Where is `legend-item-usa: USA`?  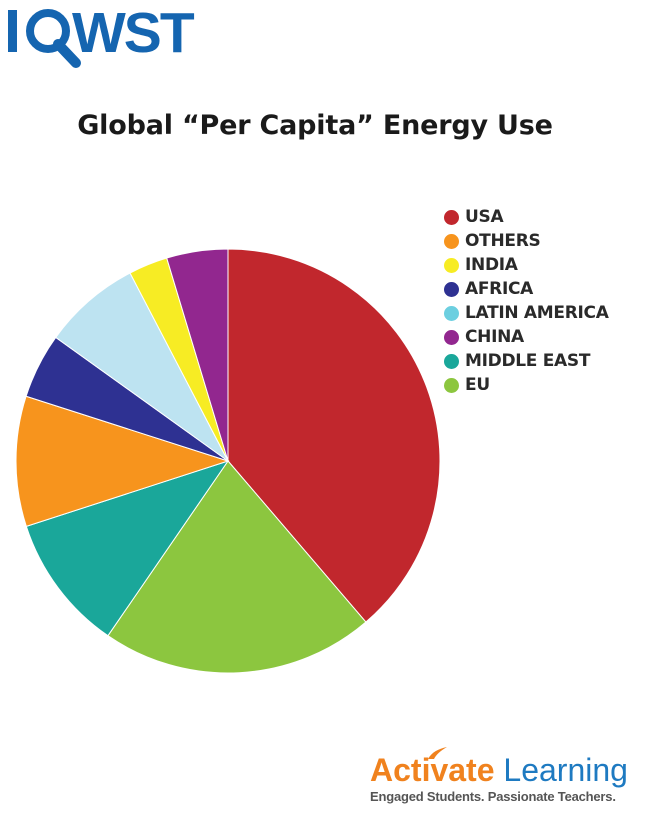
legend-item-usa: USA is located at coordinates (549, 217).